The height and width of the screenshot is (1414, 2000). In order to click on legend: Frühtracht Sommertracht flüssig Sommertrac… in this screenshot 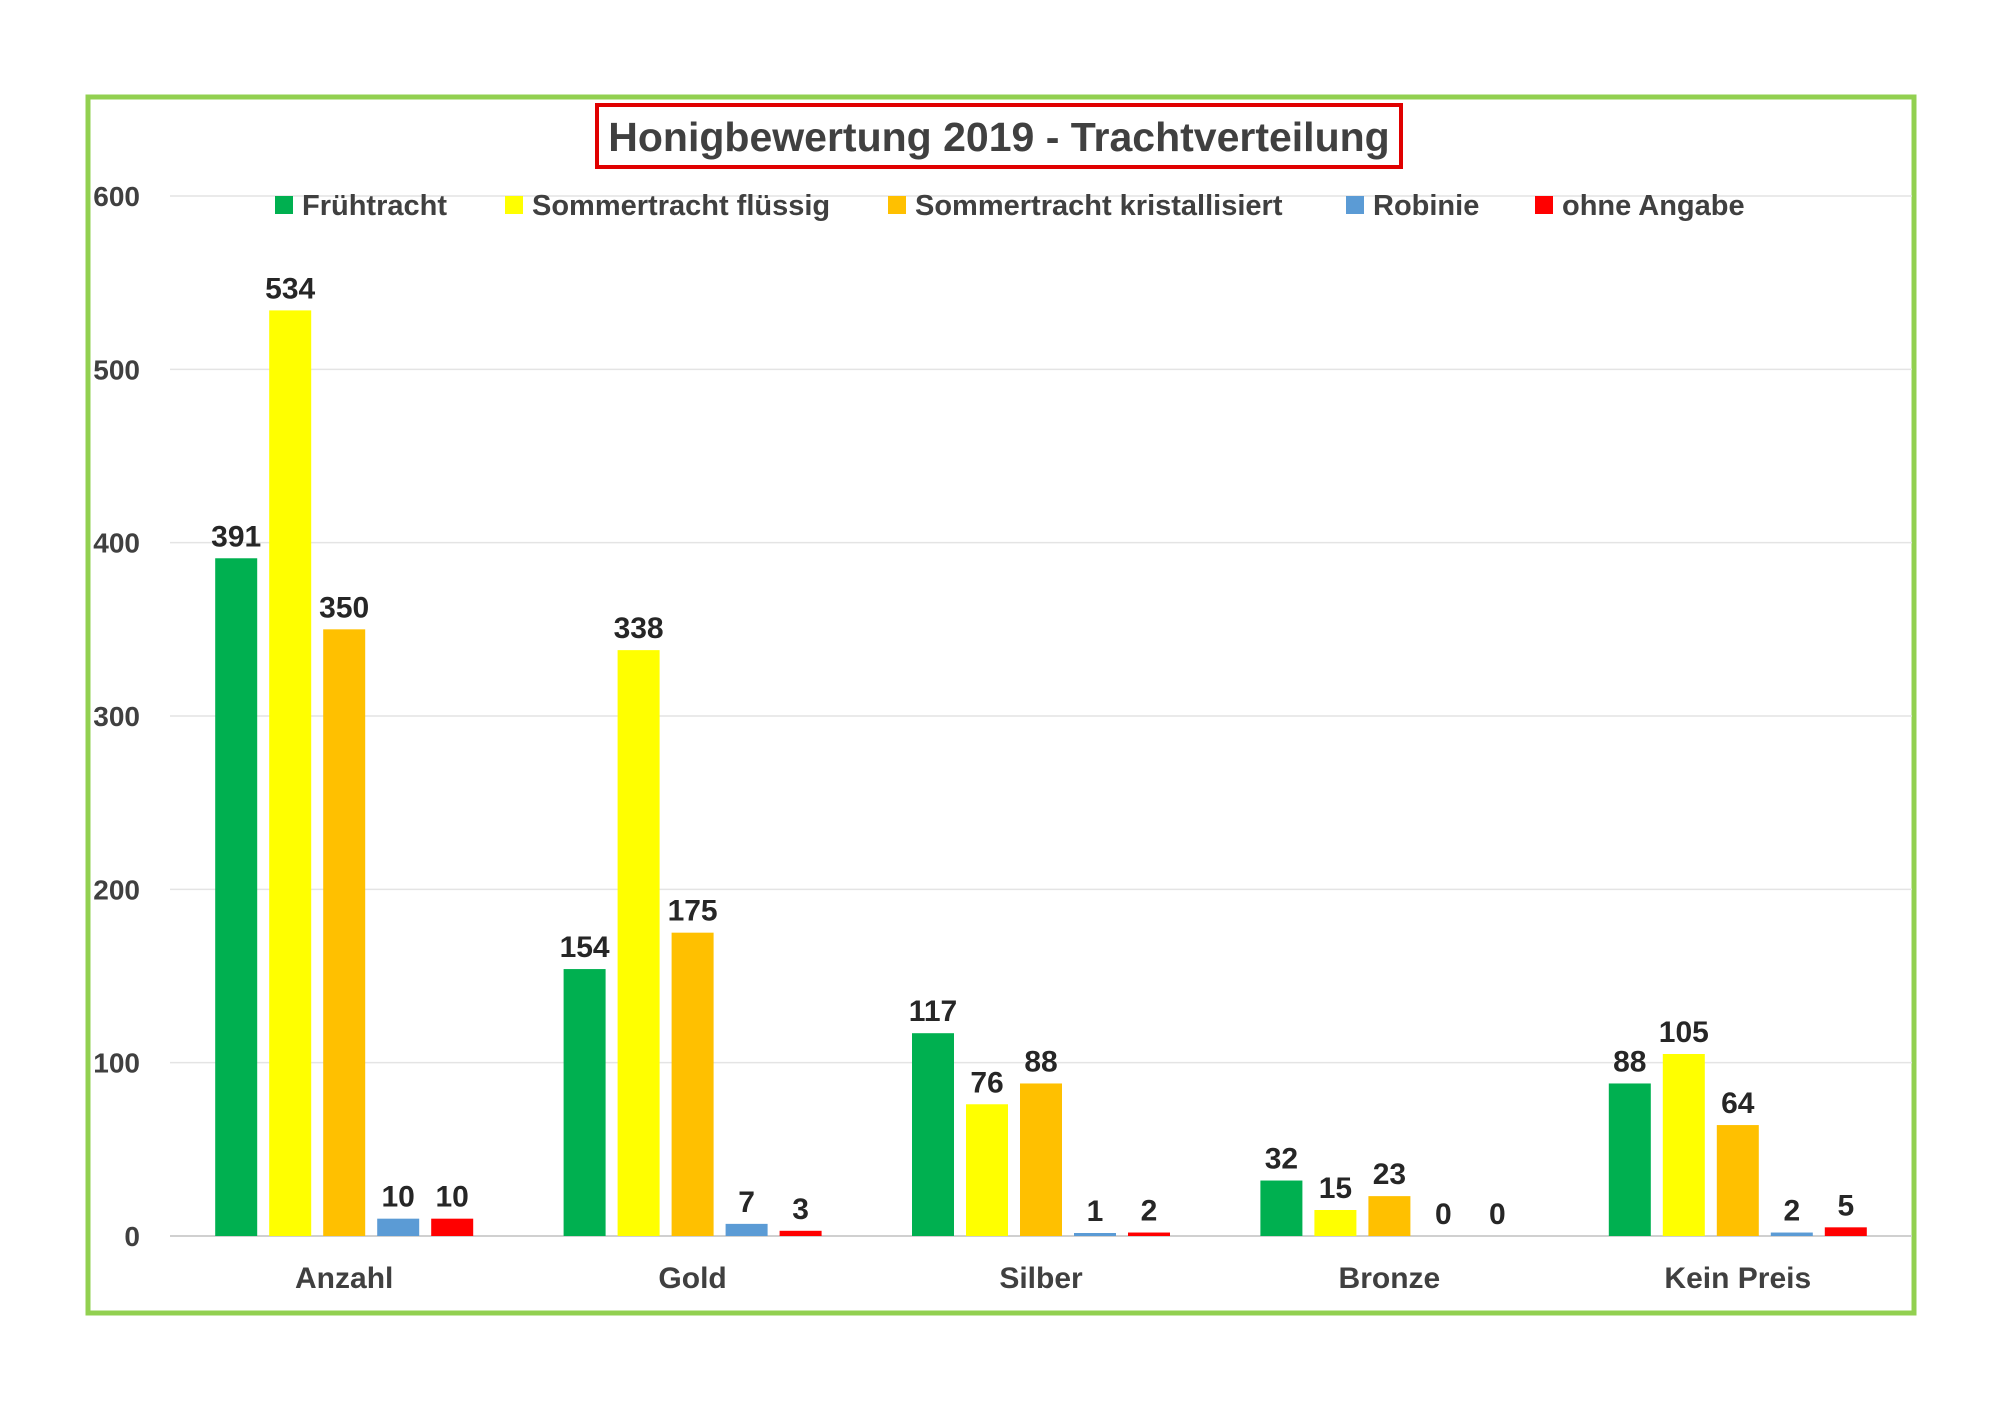, I will do `click(1010, 206)`.